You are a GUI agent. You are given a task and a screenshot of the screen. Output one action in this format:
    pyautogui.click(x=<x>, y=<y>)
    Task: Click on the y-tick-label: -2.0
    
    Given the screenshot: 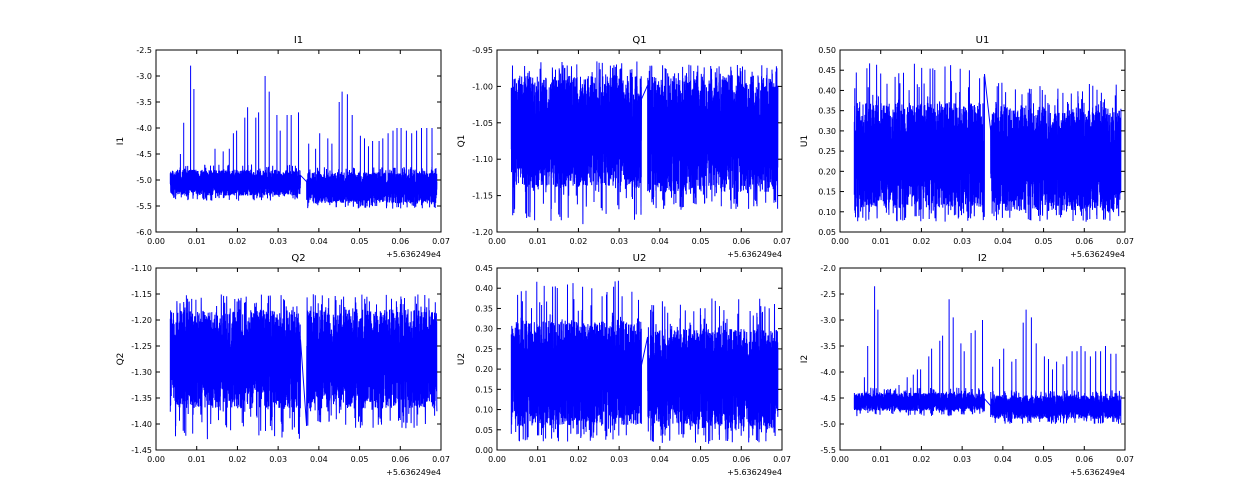 What is the action you would take?
    pyautogui.click(x=828, y=268)
    